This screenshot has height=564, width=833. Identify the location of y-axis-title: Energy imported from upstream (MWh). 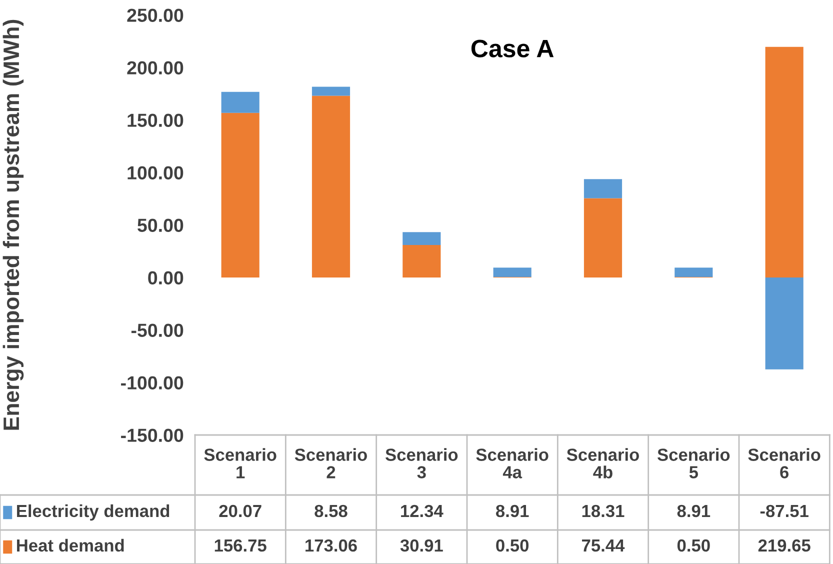
(13, 225).